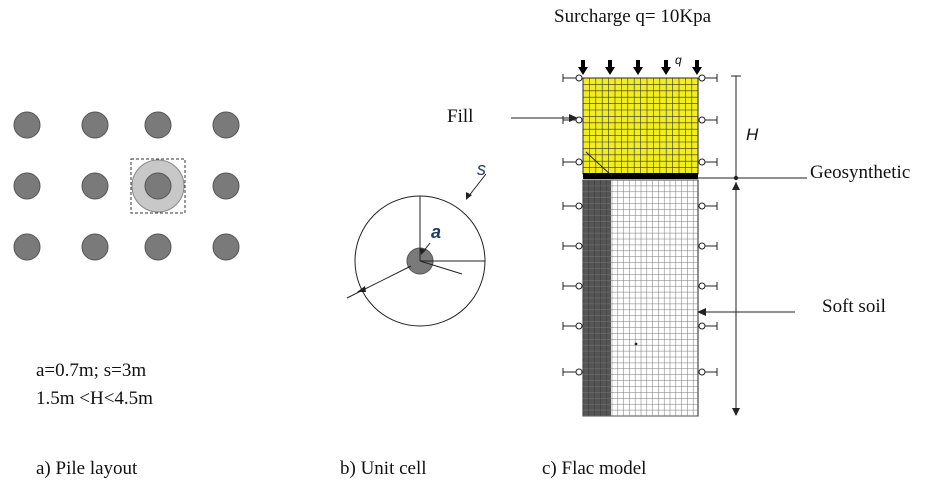 This screenshot has height=488, width=952. I want to click on flac-model-caption: c) Flac model, so click(594, 468).